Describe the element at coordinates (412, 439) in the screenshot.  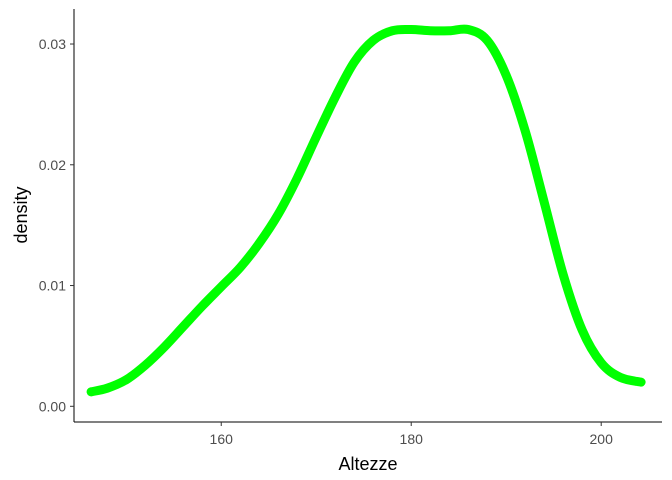
I see `x-tick-label: 180` at that location.